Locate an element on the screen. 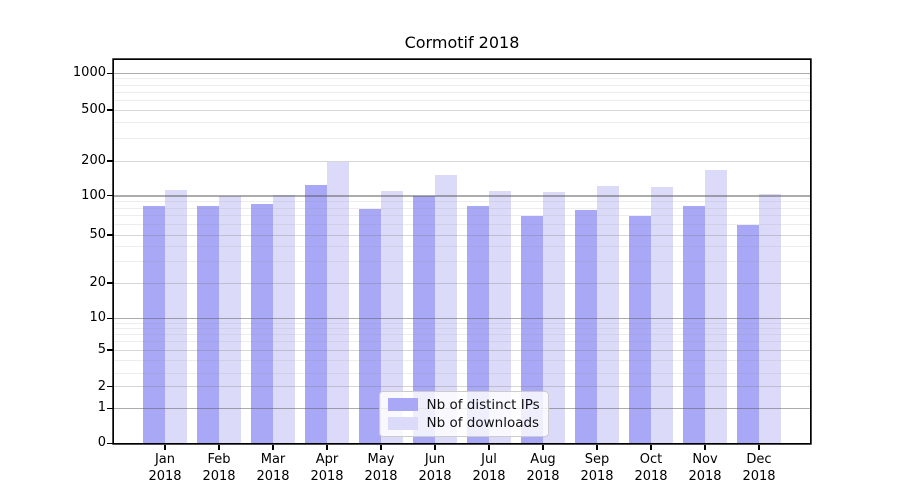  x-tick-mark-nov is located at coordinates (705, 447).